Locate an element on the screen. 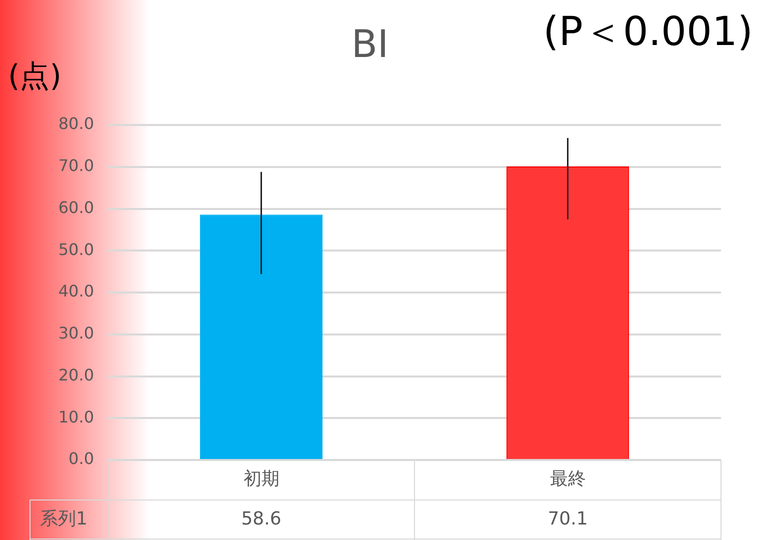 The width and height of the screenshot is (761, 540). y-tick-label: 40.0 is located at coordinates (76, 291).